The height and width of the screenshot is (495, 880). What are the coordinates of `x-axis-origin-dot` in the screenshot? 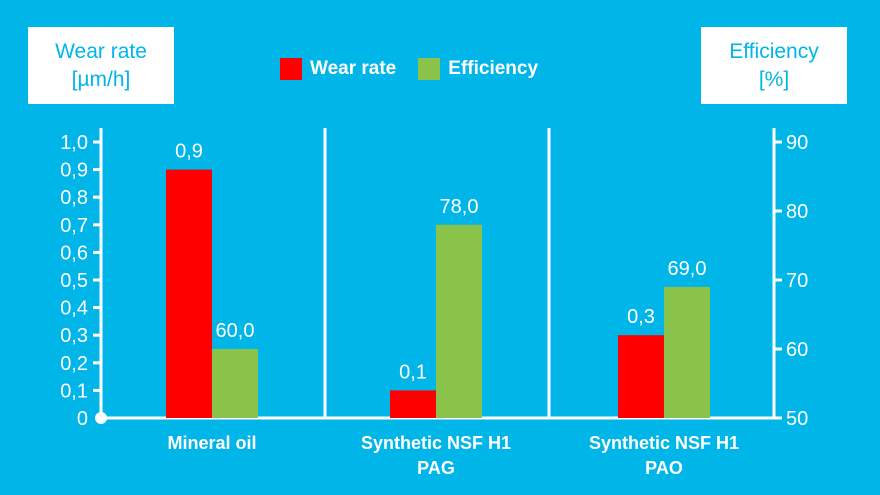 It's located at (101, 418).